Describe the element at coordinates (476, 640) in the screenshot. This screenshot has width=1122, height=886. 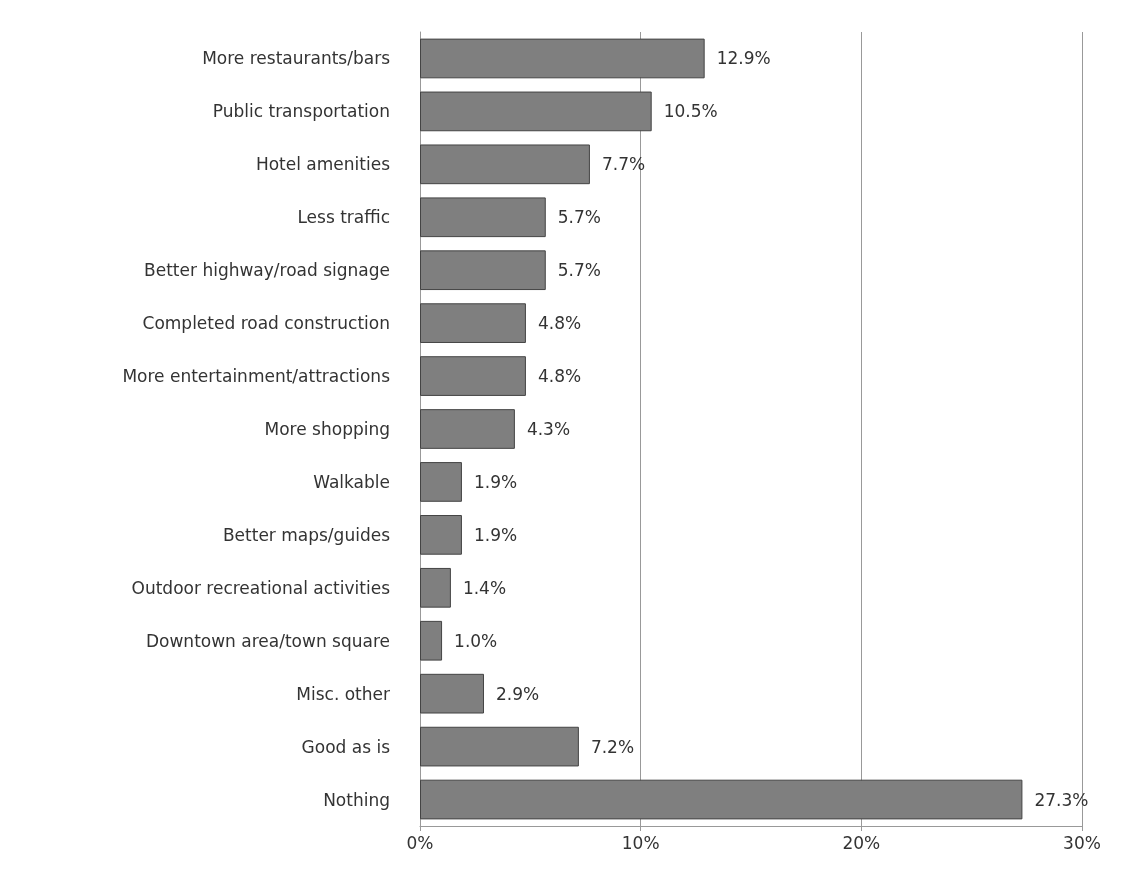
I see `data-label: 1.0%` at that location.